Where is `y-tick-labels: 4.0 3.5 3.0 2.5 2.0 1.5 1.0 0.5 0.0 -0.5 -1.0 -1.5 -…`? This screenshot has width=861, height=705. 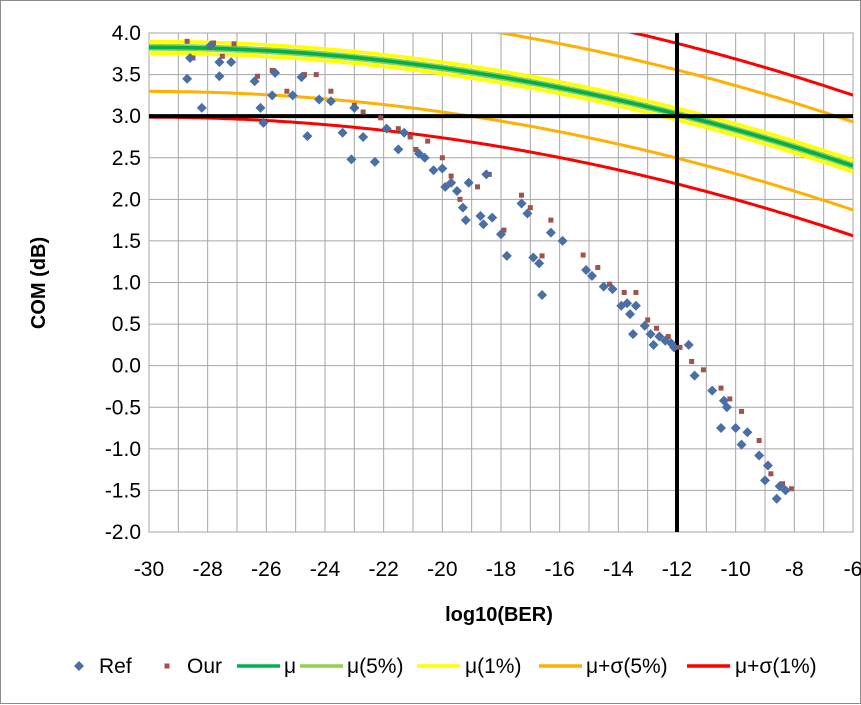
y-tick-labels: 4.0 3.5 3.0 2.5 2.0 1.5 1.0 0.5 0.0 -0.5 -1.0 -1.5 -… is located at coordinates (123, 283).